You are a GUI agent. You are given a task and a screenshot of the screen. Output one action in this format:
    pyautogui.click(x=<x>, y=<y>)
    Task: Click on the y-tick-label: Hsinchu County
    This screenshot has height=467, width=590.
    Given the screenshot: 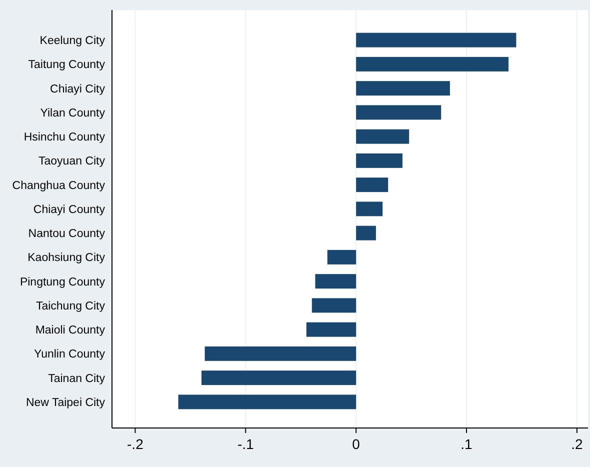 What is the action you would take?
    pyautogui.click(x=65, y=138)
    